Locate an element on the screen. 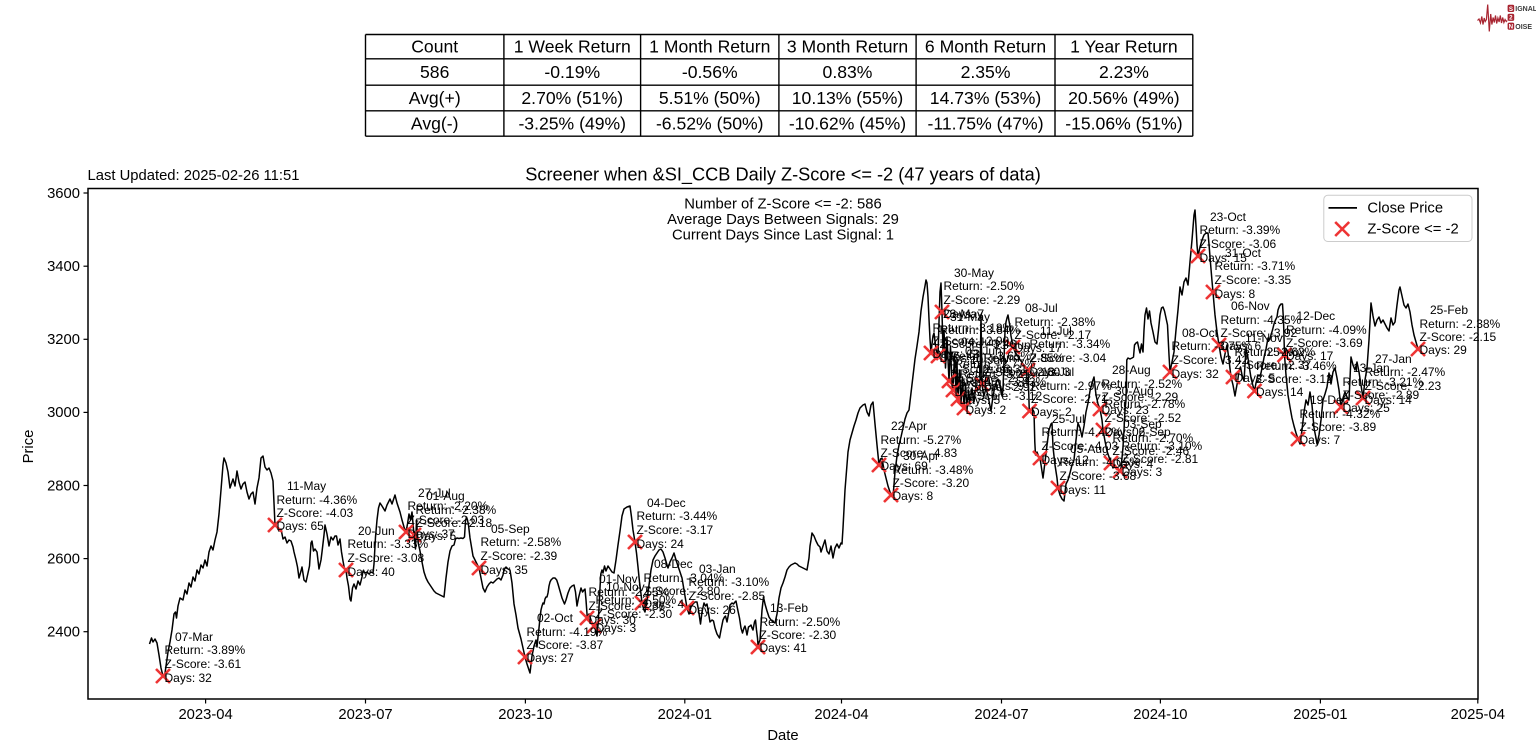 The image size is (1536, 754). svg-text: OISE is located at coordinates (1523, 27).